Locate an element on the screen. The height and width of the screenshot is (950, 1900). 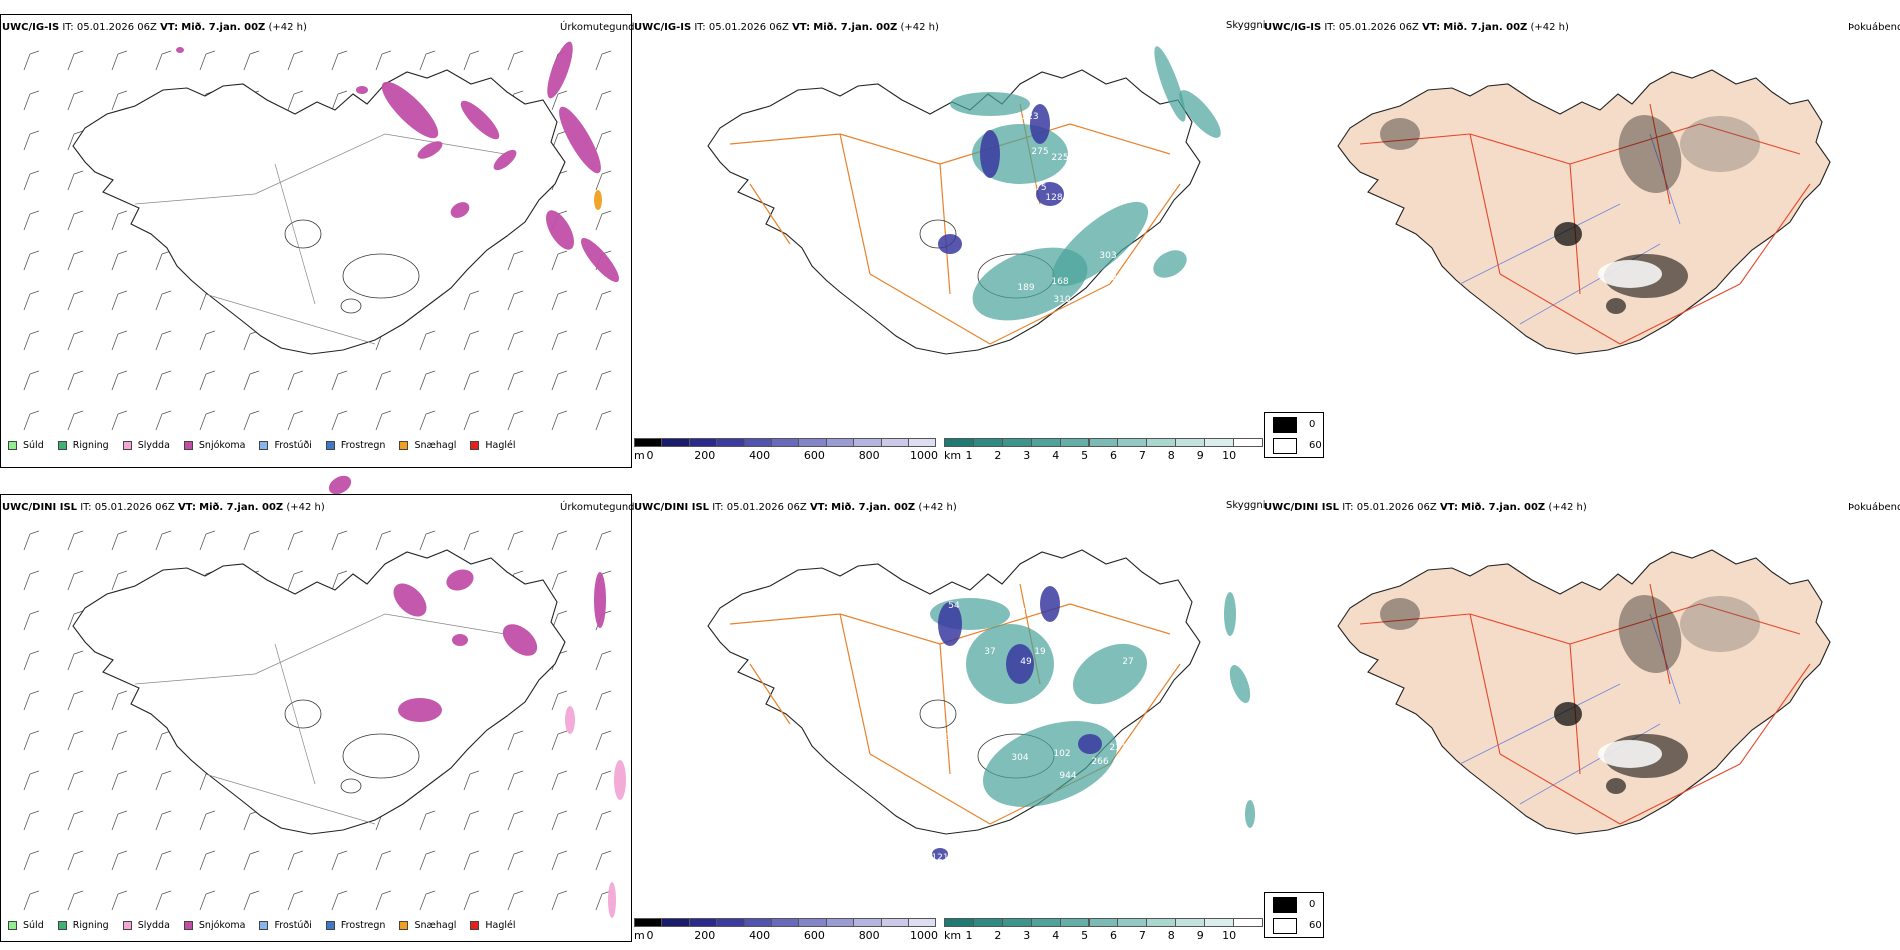
iceland-coastline is located at coordinates (319, 212).